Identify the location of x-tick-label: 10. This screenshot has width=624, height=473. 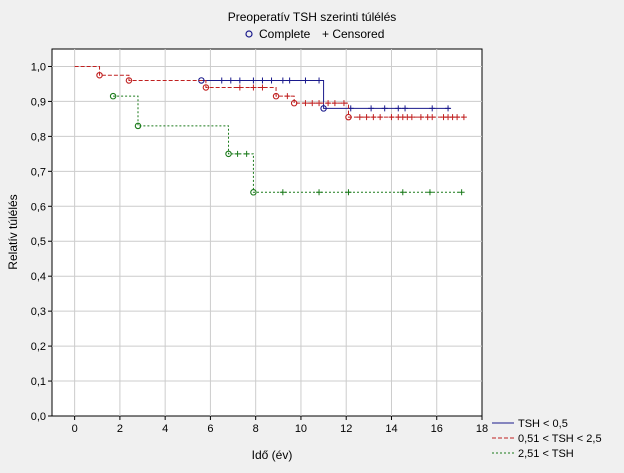
(301, 429).